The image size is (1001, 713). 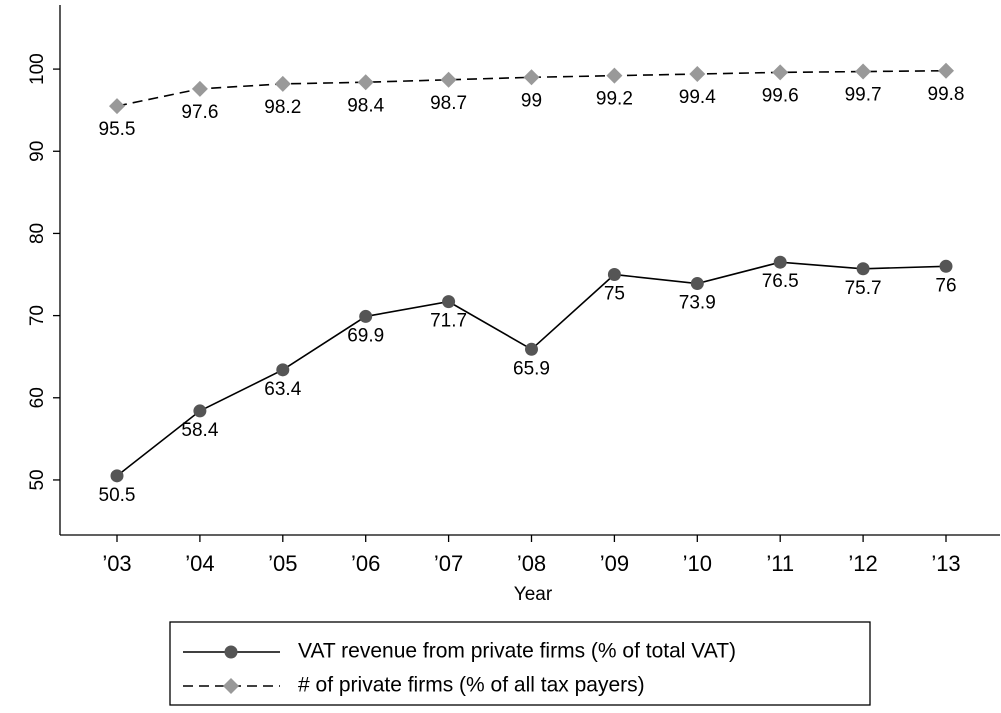 I want to click on value-label: 98.4, so click(x=365, y=105).